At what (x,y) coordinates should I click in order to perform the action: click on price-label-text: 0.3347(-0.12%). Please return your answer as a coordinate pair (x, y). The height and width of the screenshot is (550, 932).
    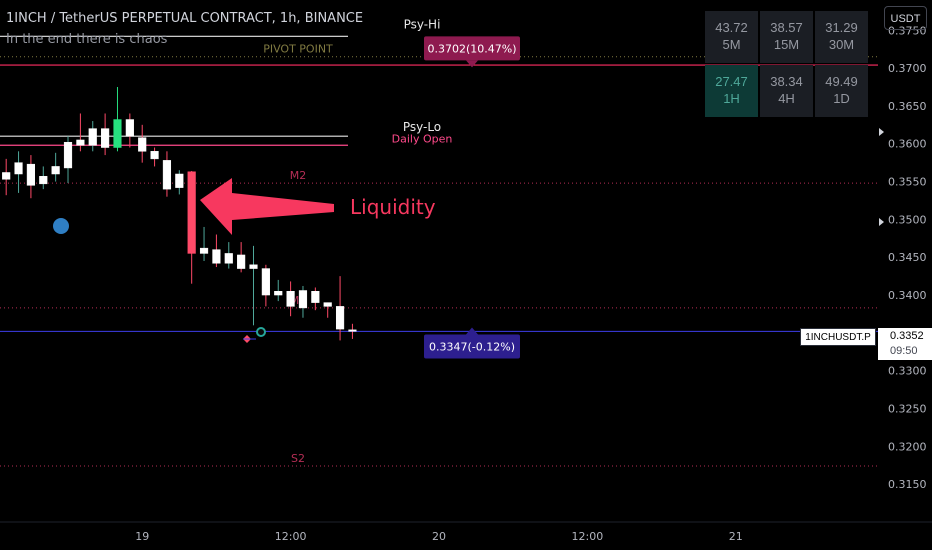
    Looking at the image, I should click on (472, 346).